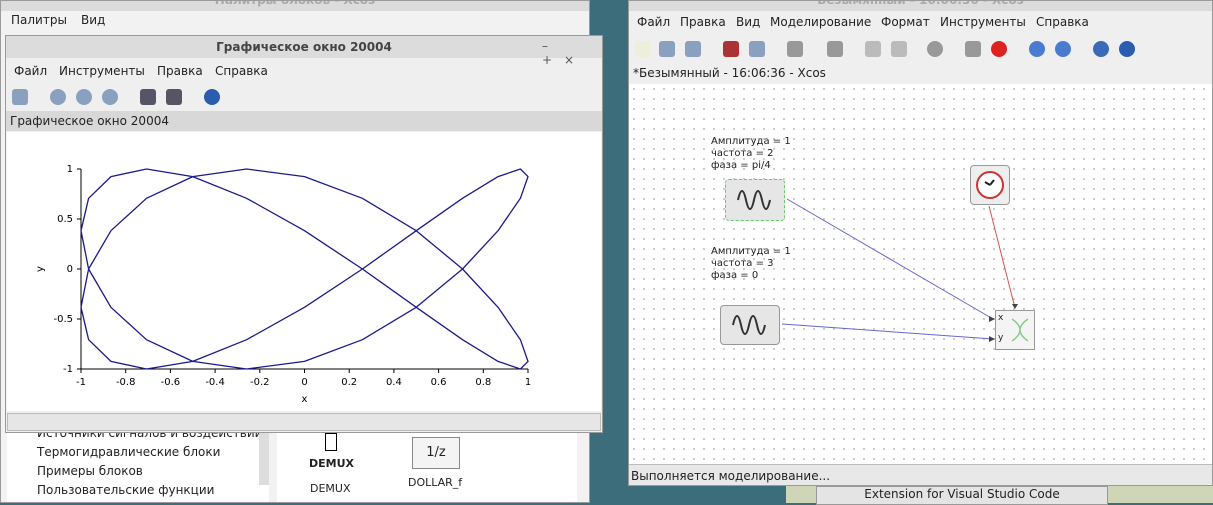 This screenshot has height=505, width=1213. What do you see at coordinates (742, 263) in the screenshot?
I see `param-line: частота = 3` at bounding box center [742, 263].